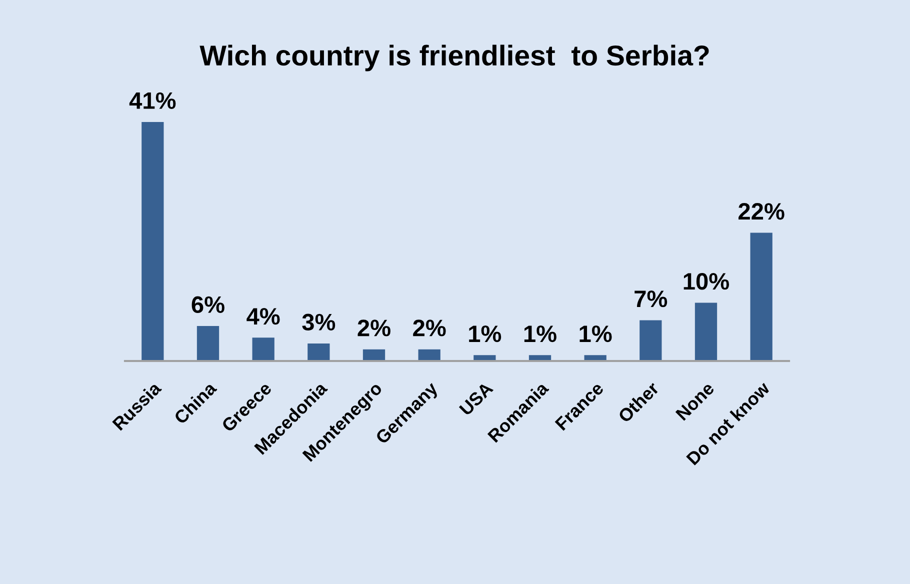 The image size is (910, 584). What do you see at coordinates (707, 281) in the screenshot?
I see `data-label: 10%` at bounding box center [707, 281].